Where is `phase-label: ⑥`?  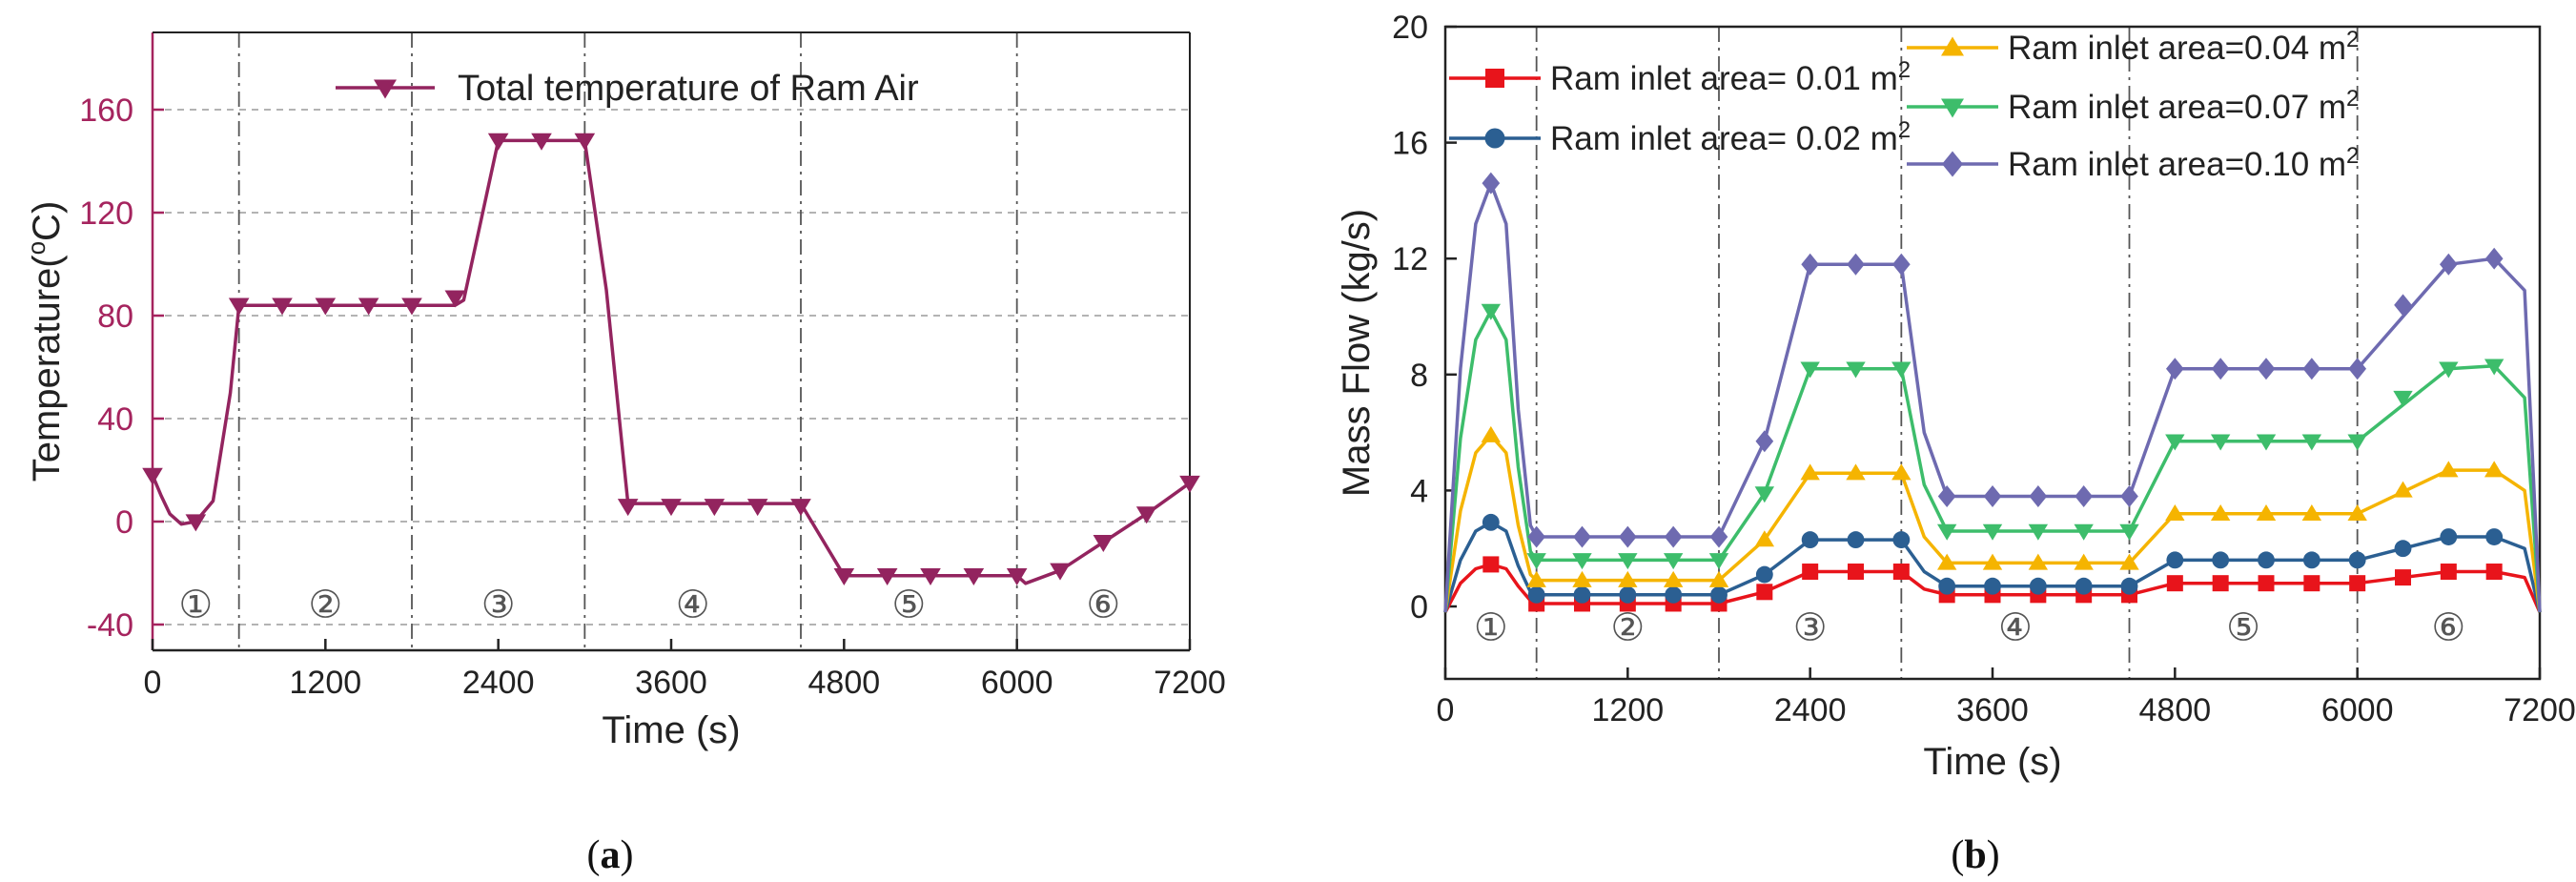
phase-label: ⑥ is located at coordinates (1103, 605).